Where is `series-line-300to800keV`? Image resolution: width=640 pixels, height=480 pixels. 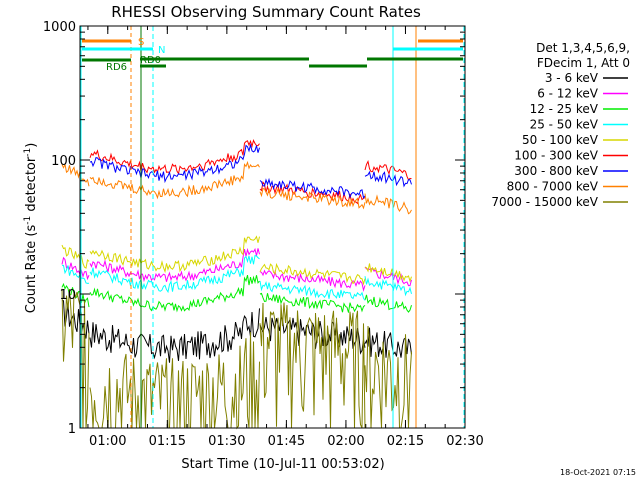 series-line-300to800keV is located at coordinates (250, 171).